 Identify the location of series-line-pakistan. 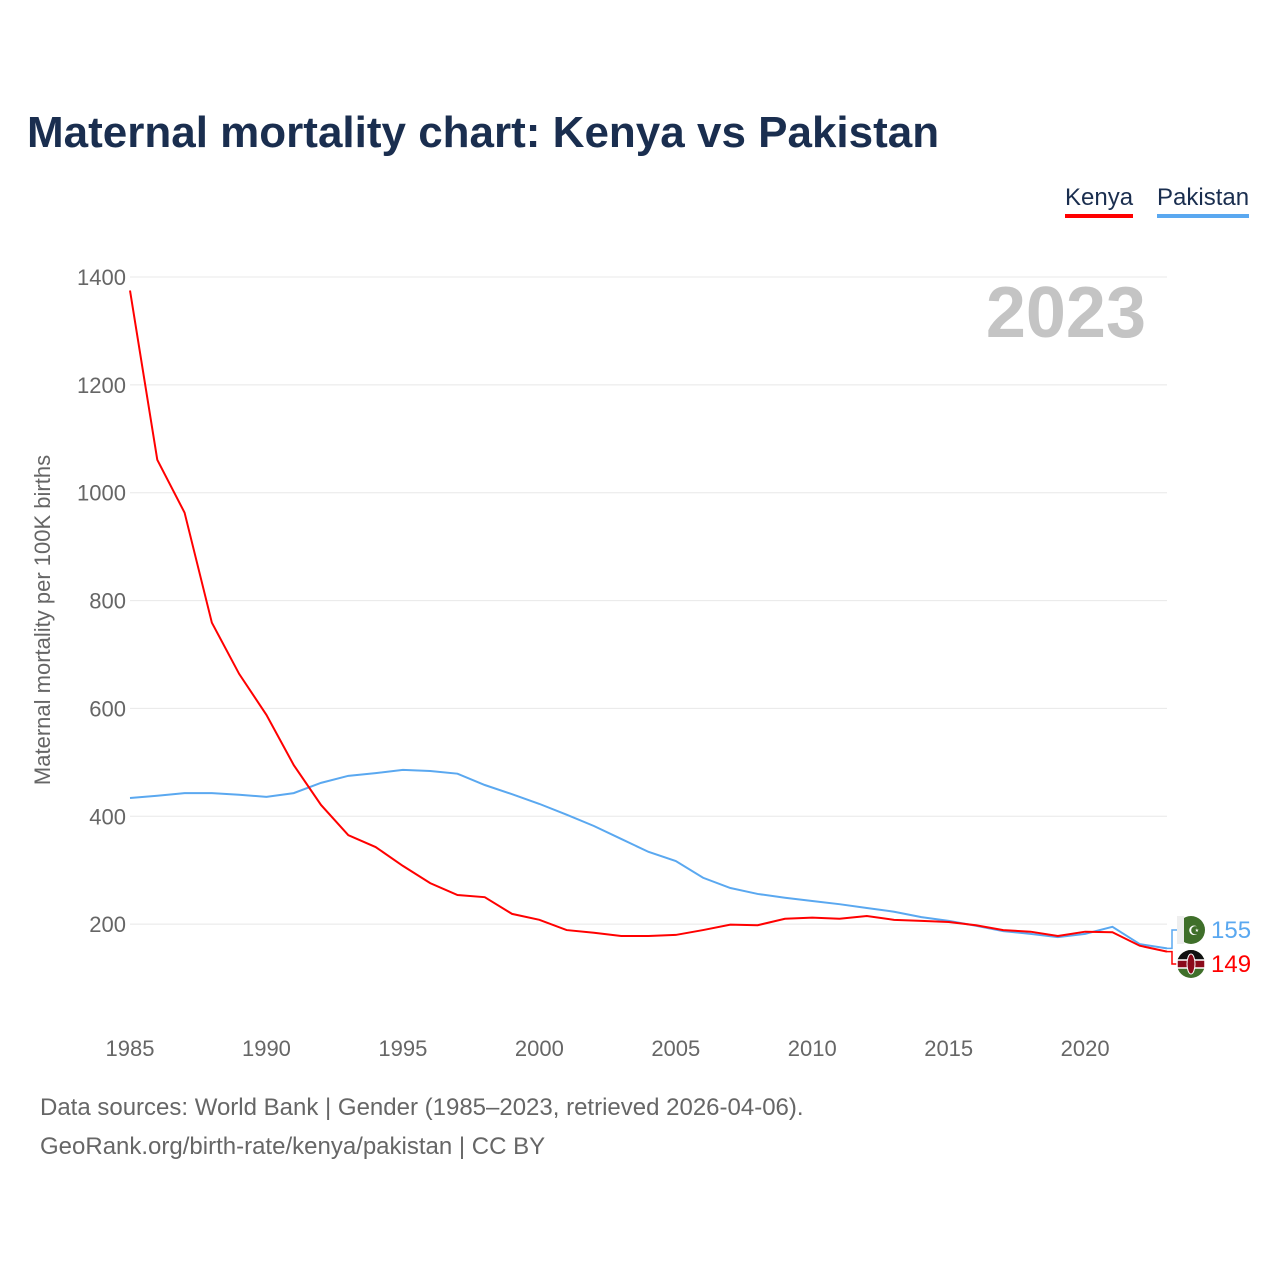
(648, 859).